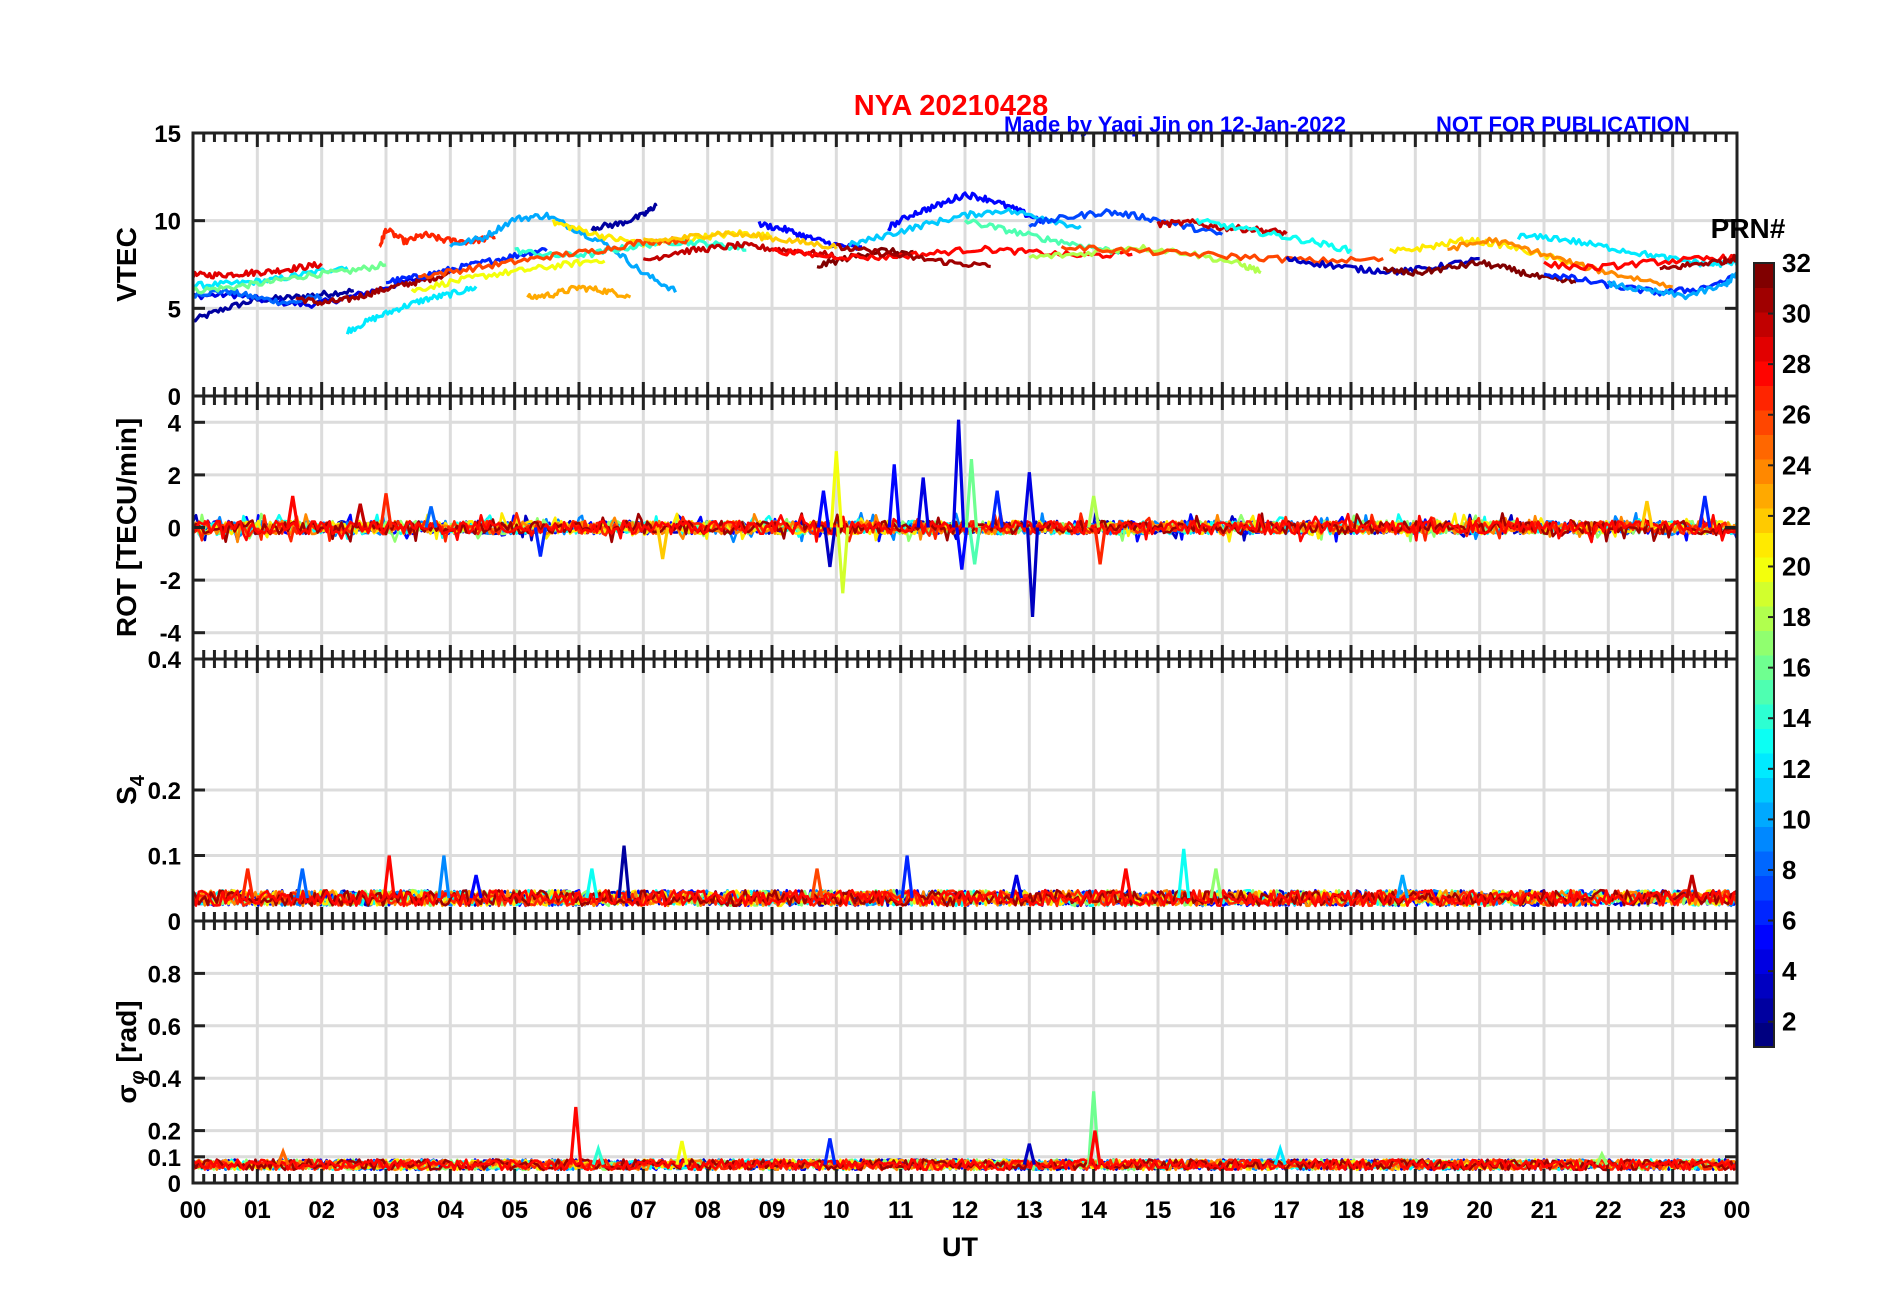 The height and width of the screenshot is (1292, 1902). Describe the element at coordinates (1789, 870) in the screenshot. I see `colorbar-tick-label: 8` at that location.